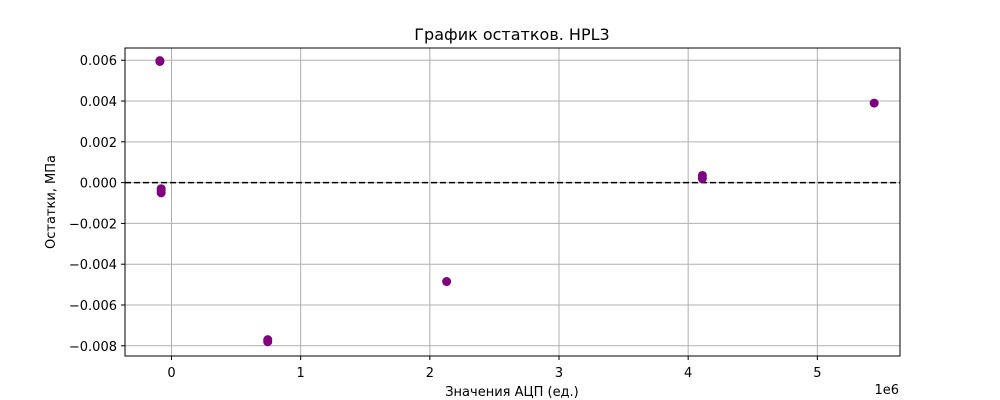 This screenshot has height=400, width=1000. What do you see at coordinates (93, 265) in the screenshot?
I see `y-tick-label: −0.004` at bounding box center [93, 265].